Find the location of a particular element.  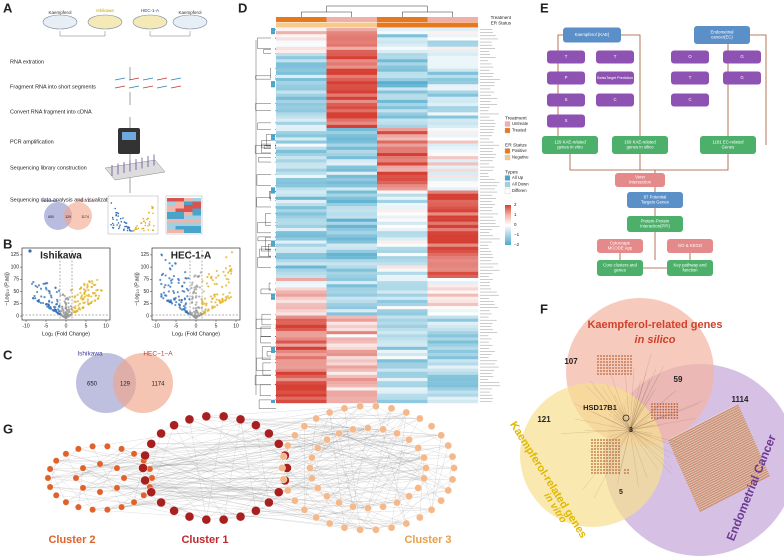

gene-row is located at coordinates (722, 466).